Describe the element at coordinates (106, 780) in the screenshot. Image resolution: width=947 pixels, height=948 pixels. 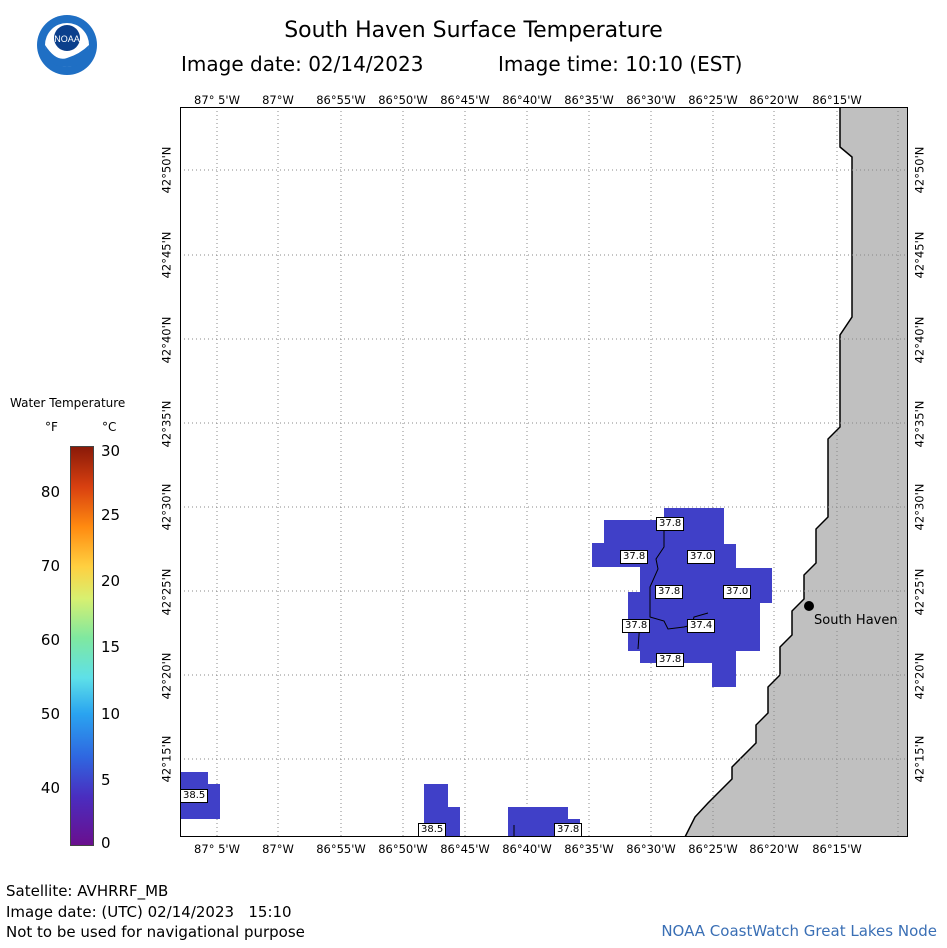
I see `c-tick: 5` at that location.